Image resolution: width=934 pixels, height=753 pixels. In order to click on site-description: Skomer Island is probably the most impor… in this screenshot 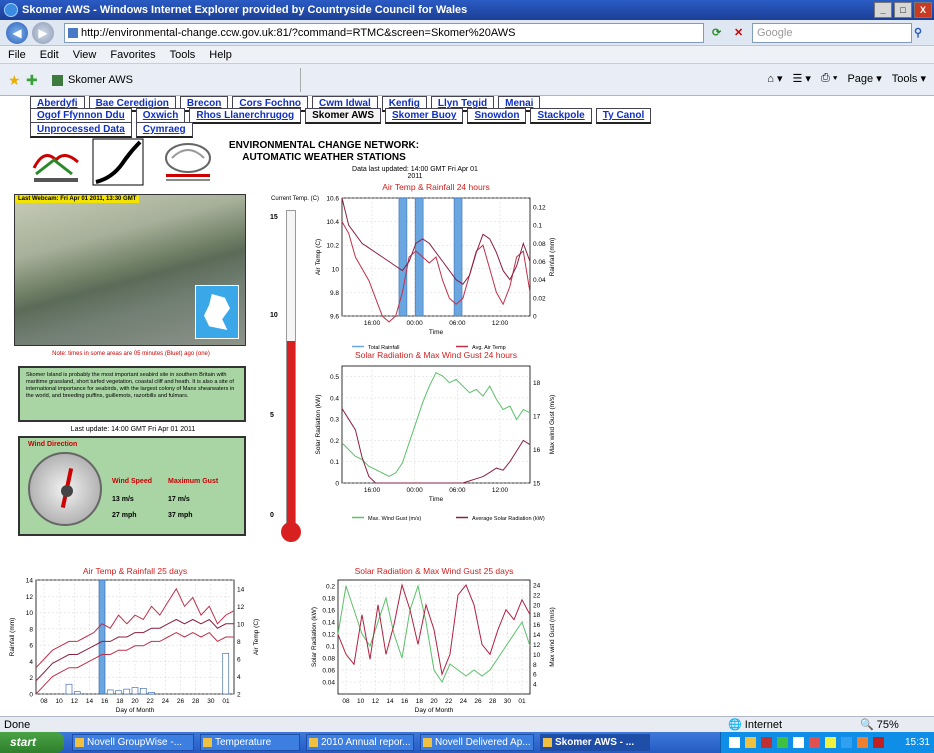, I will do `click(132, 394)`.